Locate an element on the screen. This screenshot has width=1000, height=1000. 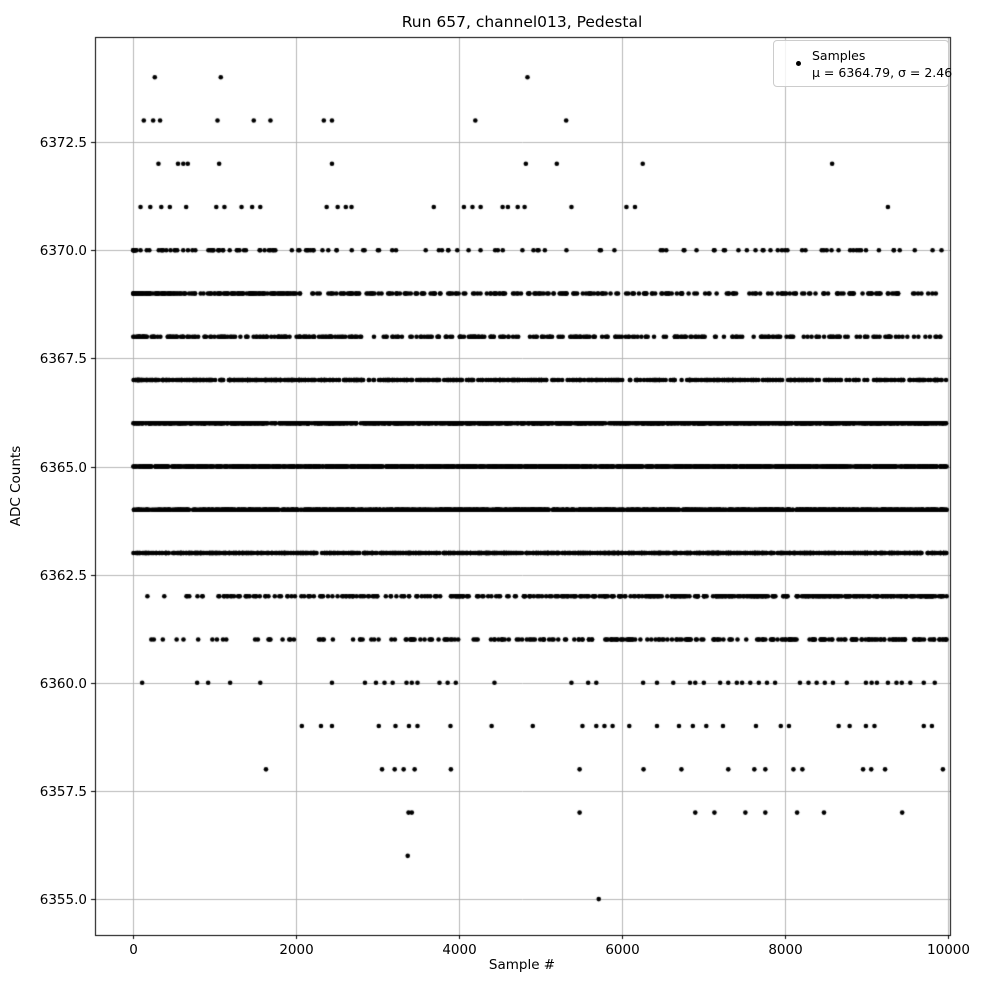
x-tick-label: 10000 is located at coordinates (948, 950).